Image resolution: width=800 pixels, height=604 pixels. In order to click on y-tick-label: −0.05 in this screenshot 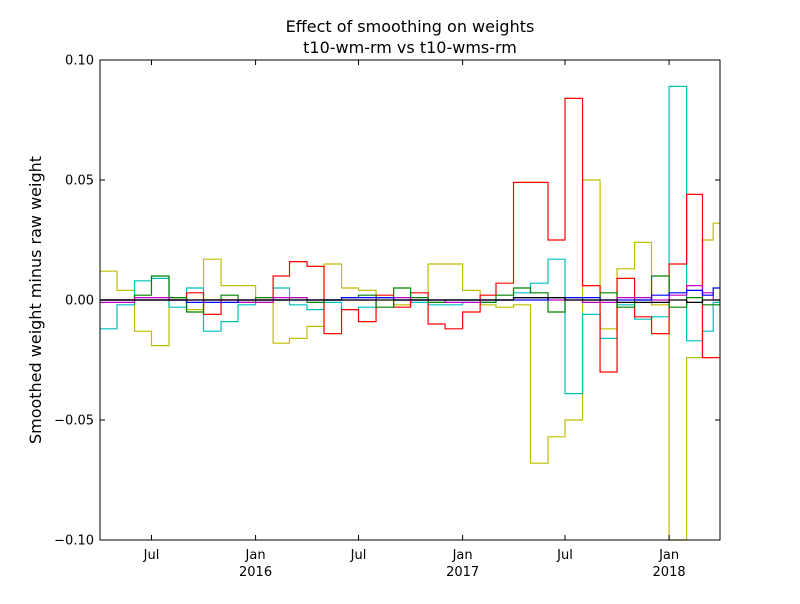, I will do `click(74, 421)`.